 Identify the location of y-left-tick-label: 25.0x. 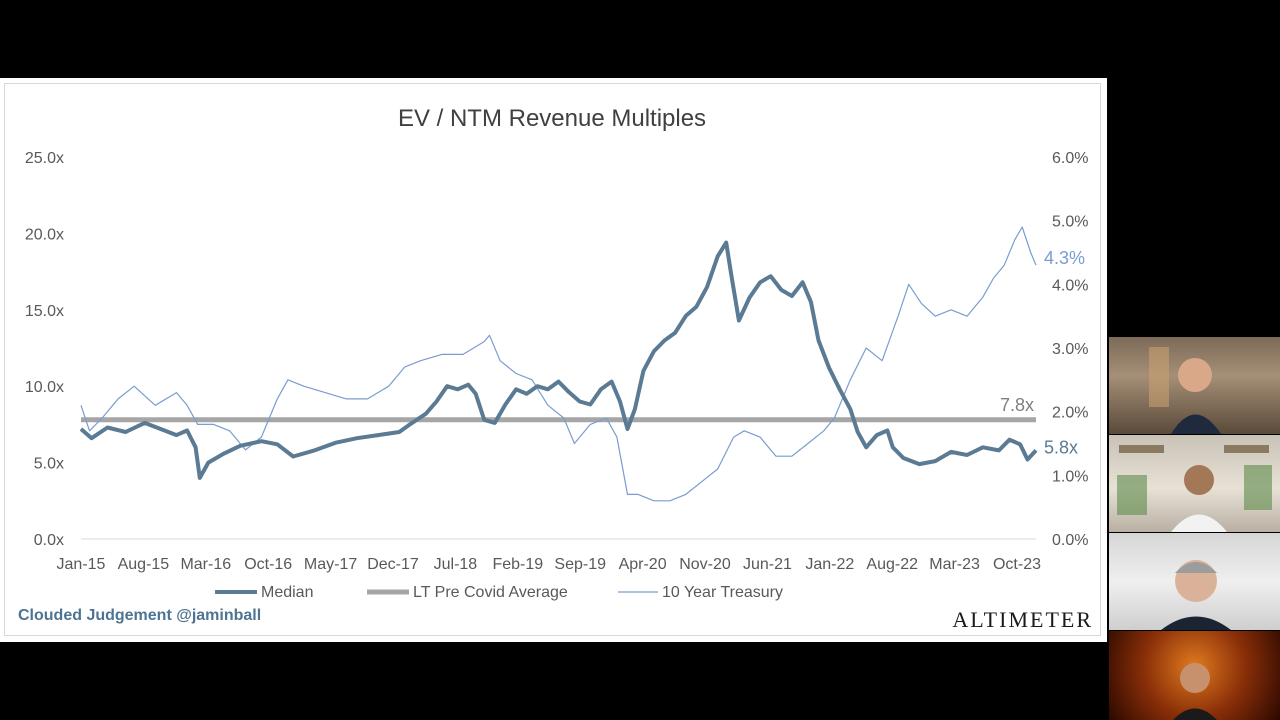
(44, 158).